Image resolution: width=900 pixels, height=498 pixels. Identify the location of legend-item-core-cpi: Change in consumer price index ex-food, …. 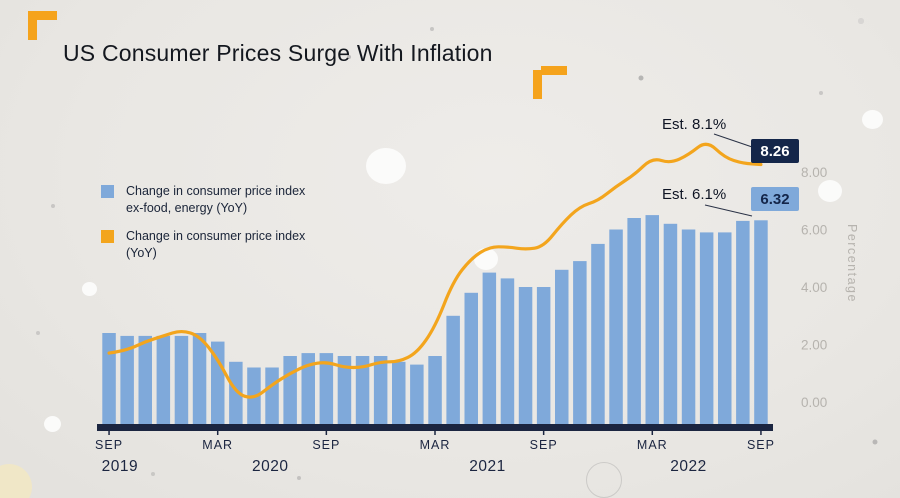
(203, 200).